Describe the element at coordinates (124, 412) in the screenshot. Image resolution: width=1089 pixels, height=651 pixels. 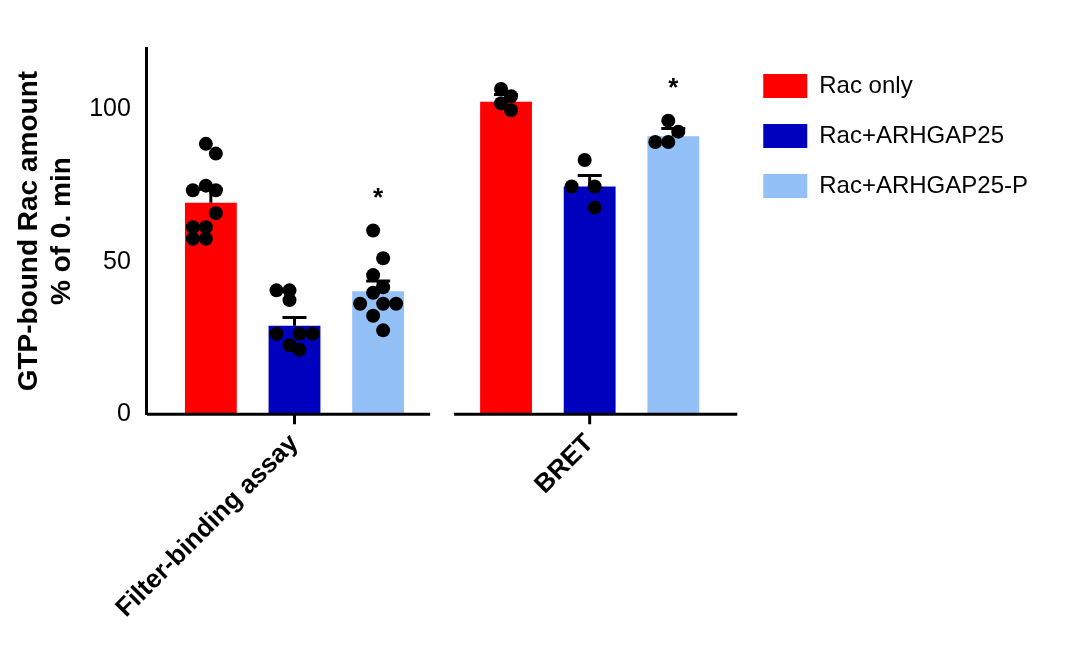
I see `y-tick-label: 0` at that location.